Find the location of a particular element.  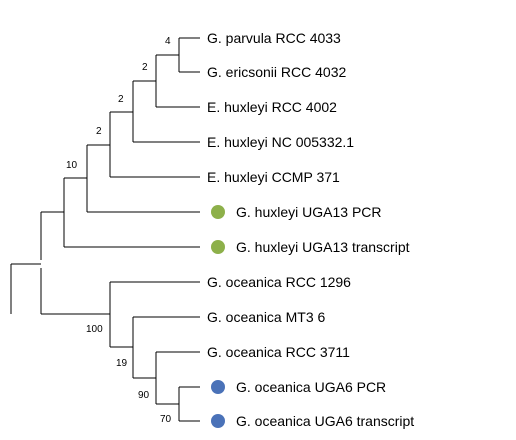

leaf-label: E. huxleyi RCC 4002 is located at coordinates (272, 107).